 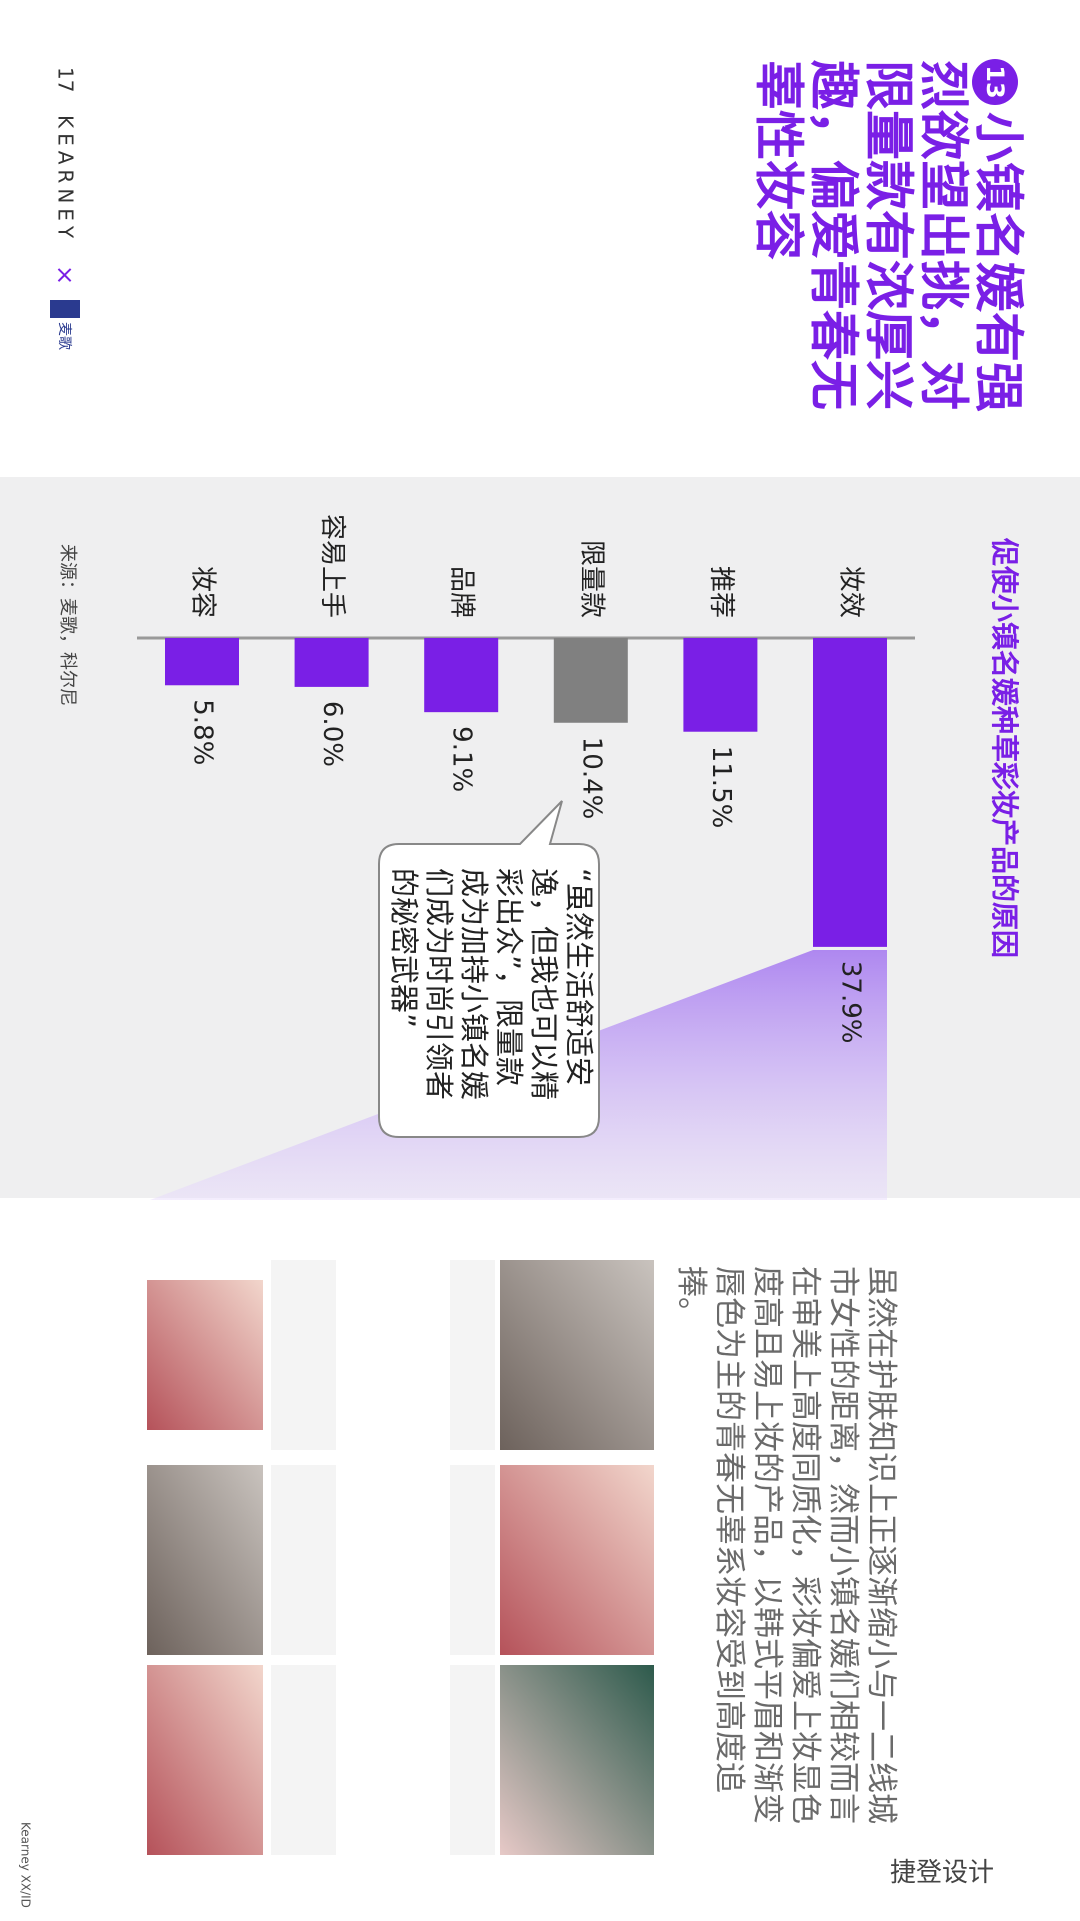 I want to click on partner-logo, so click(x=65, y=309).